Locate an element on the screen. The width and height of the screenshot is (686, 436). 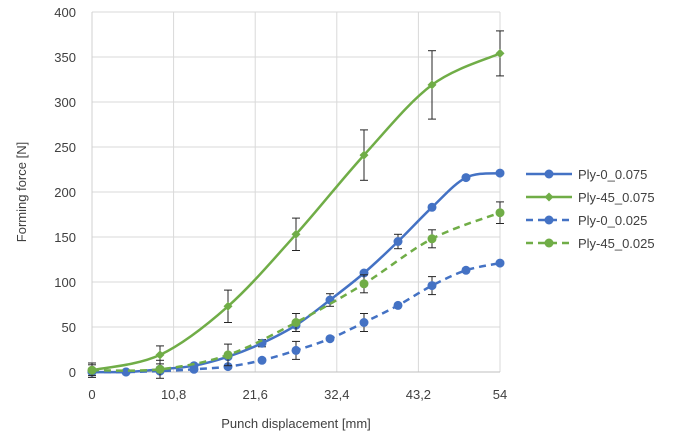
legend-label: Ply-0_0.075 is located at coordinates (612, 174).